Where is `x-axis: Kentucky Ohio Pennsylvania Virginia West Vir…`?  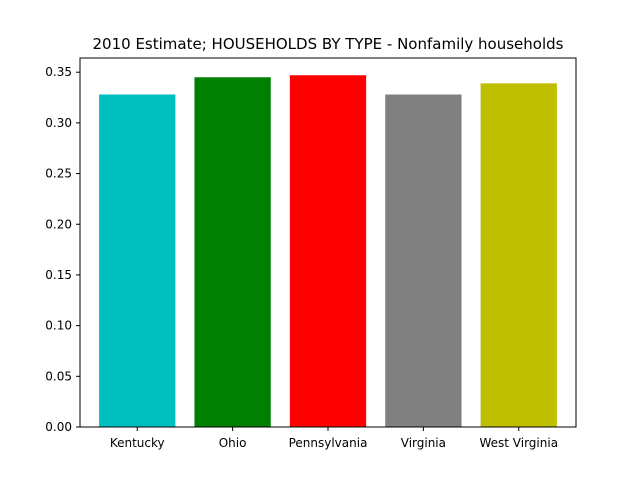 x-axis: Kentucky Ohio Pennsylvania Virginia West Vir… is located at coordinates (334, 438).